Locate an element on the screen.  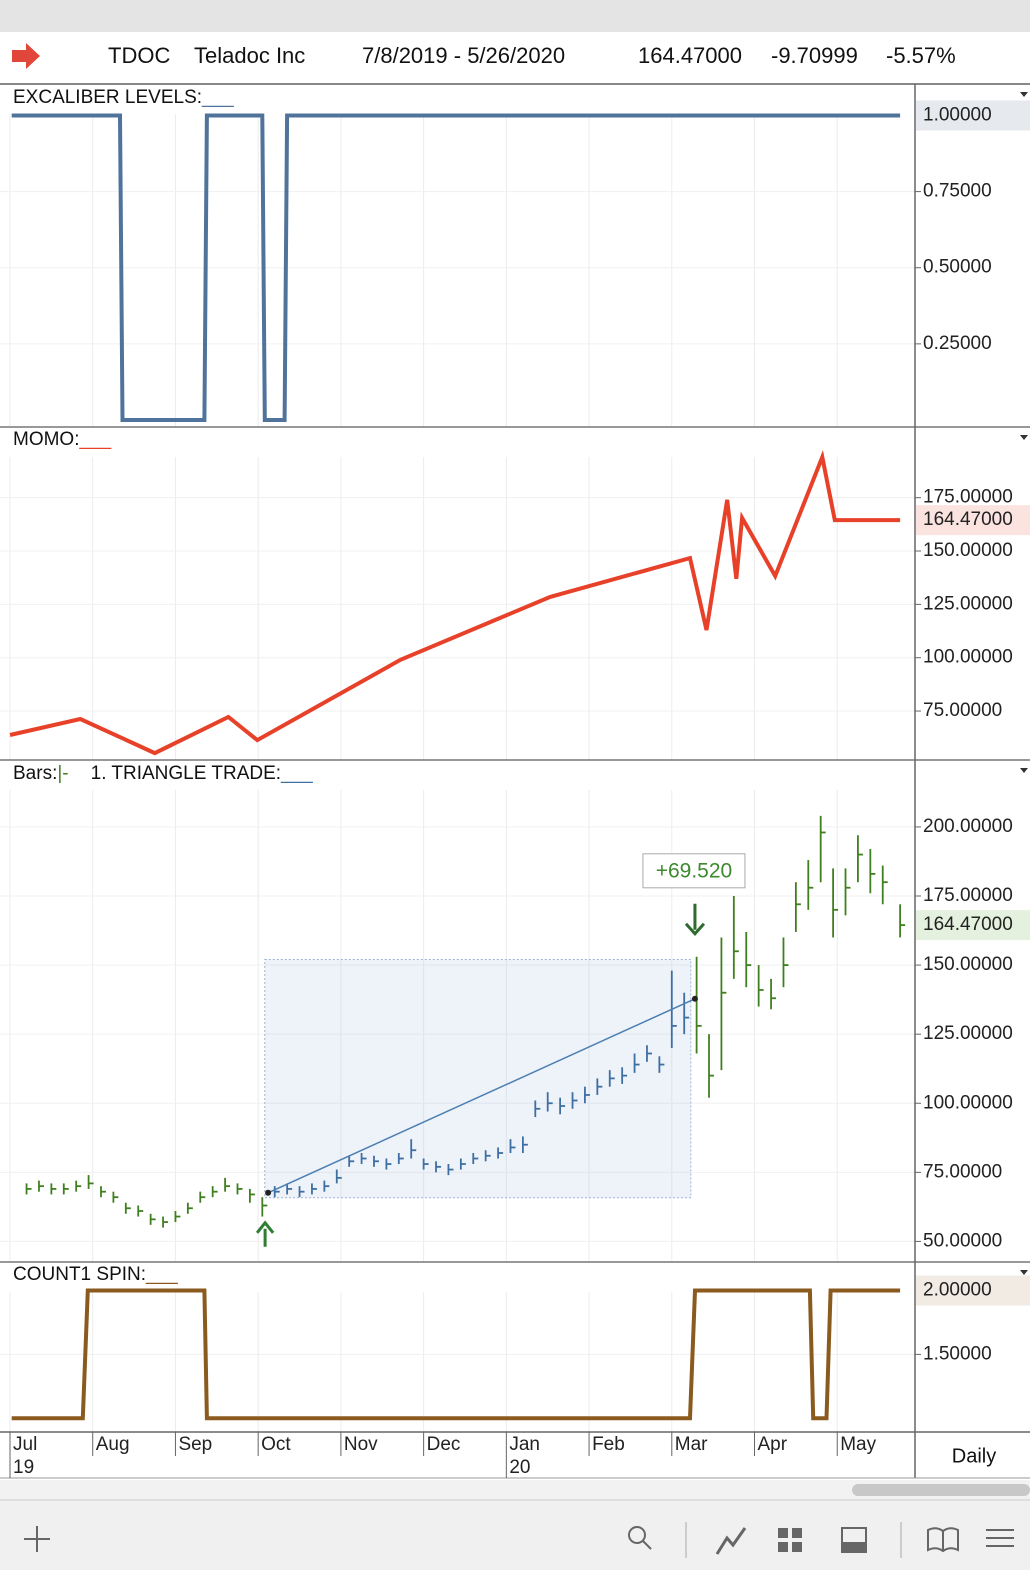
panel-title: EXCALIBER LEVELS: is located at coordinates (107, 97).